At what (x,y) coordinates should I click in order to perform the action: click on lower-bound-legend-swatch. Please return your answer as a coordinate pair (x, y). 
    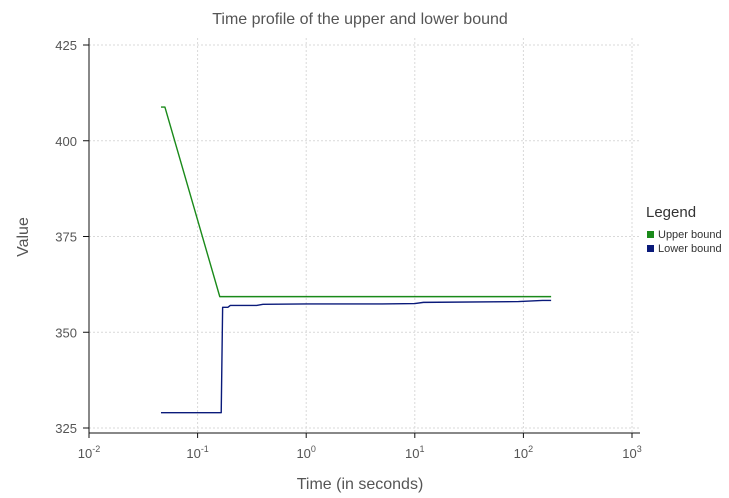
    Looking at the image, I should click on (650, 248).